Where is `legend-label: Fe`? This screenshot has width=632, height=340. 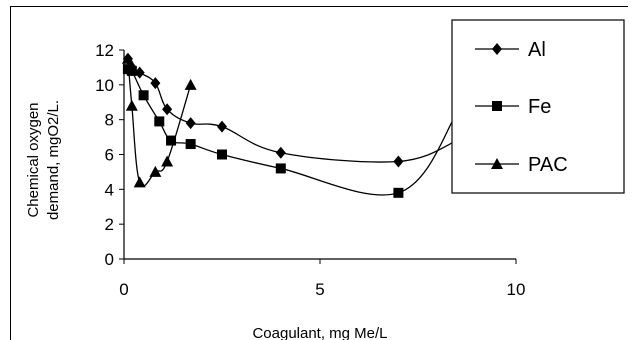
legend-label: Fe is located at coordinates (539, 107).